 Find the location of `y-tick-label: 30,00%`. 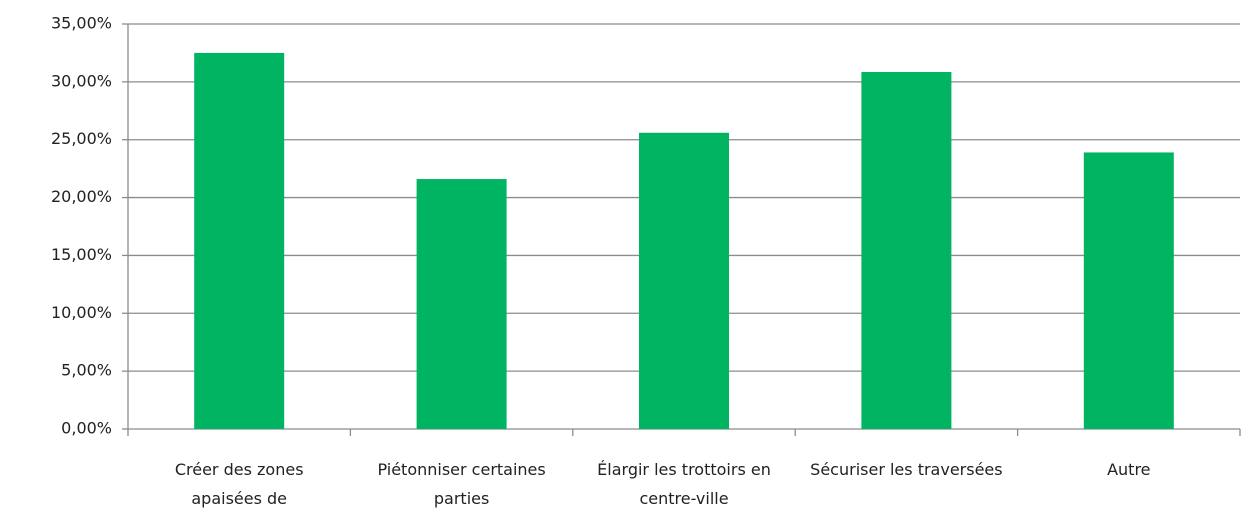

y-tick-label: 30,00% is located at coordinates (81, 80).